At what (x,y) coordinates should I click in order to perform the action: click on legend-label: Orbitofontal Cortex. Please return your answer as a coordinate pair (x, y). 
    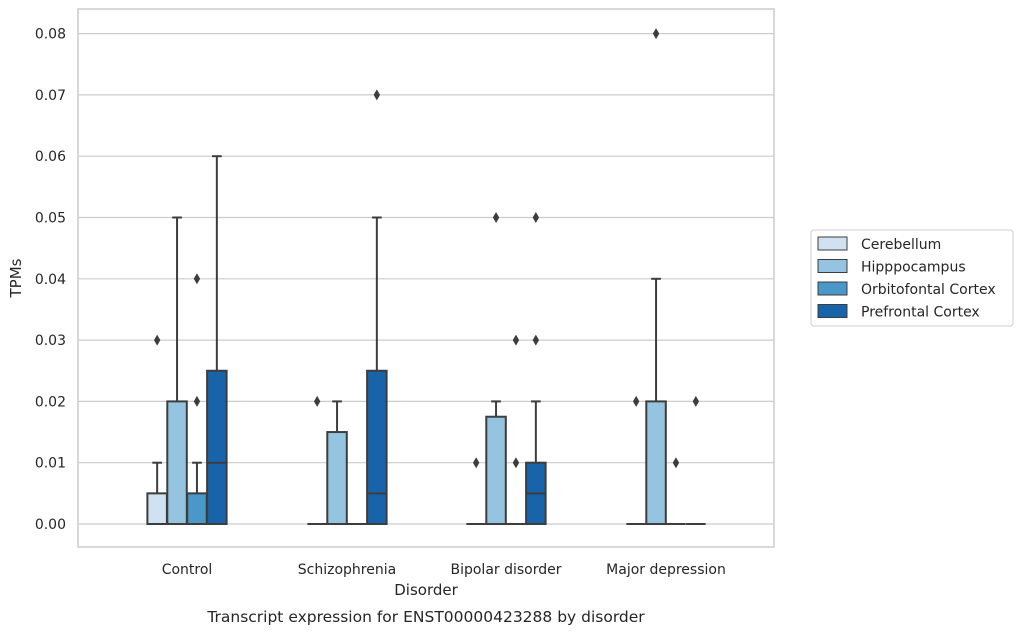
    Looking at the image, I should click on (928, 290).